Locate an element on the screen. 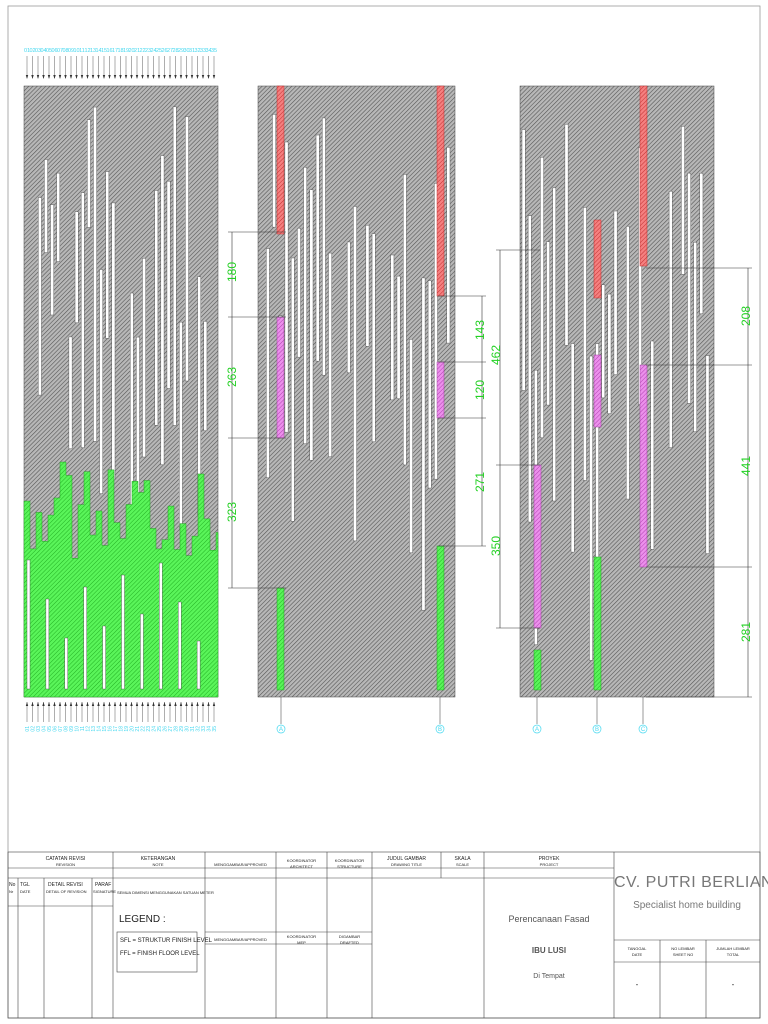 Image resolution: width=768 pixels, height=1024 pixels. keterangan-sub: NOTE is located at coordinates (158, 864).